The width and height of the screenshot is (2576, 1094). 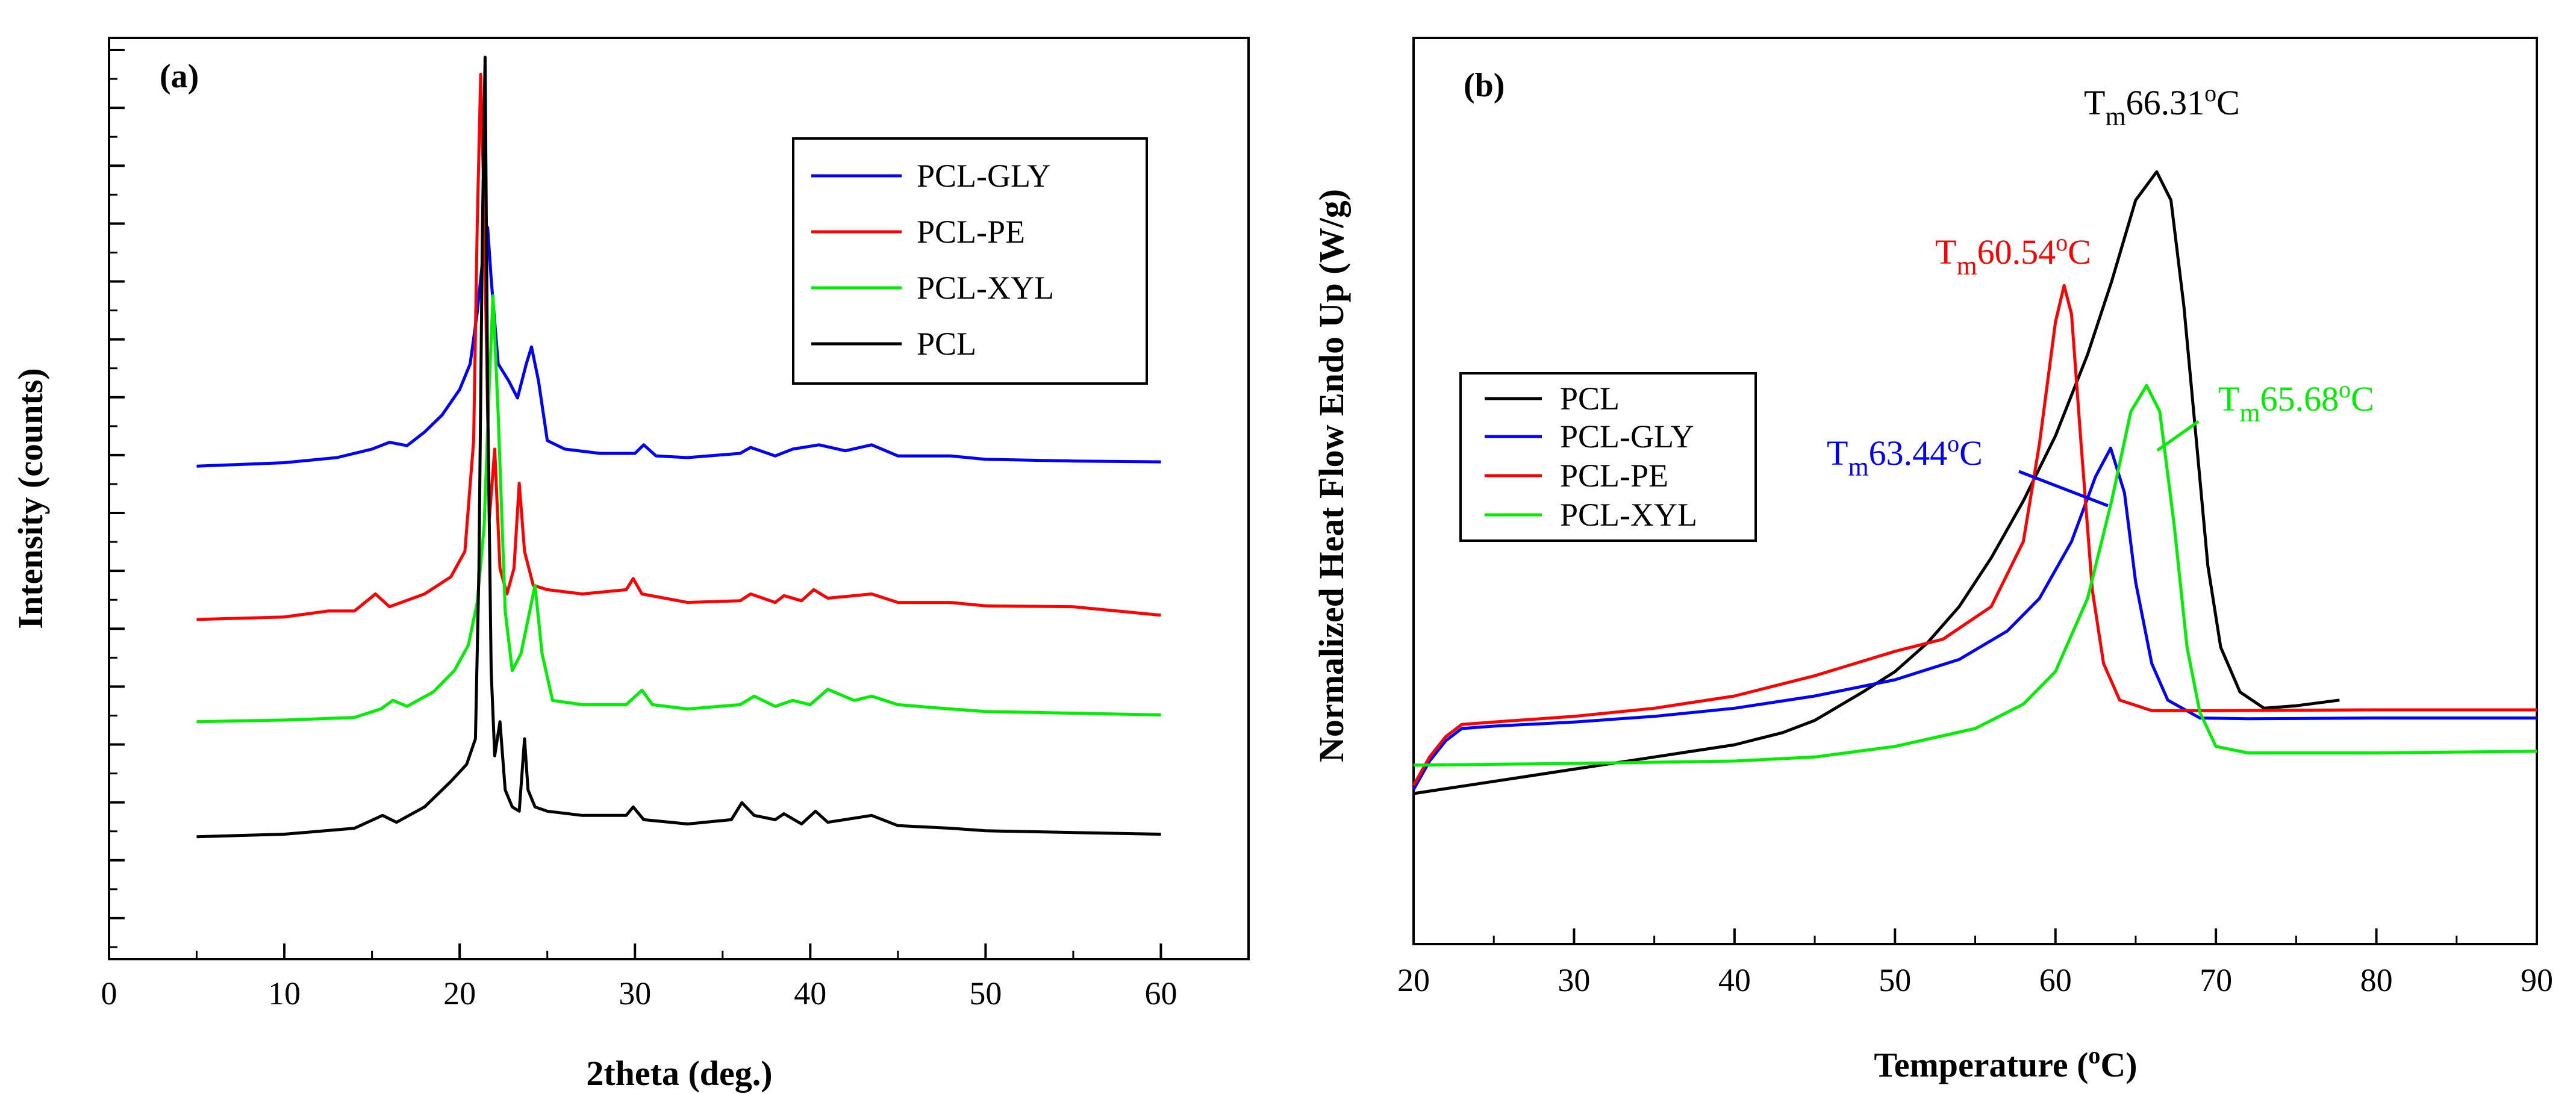 I want to click on tm-value: 60.54, so click(x=2016, y=252).